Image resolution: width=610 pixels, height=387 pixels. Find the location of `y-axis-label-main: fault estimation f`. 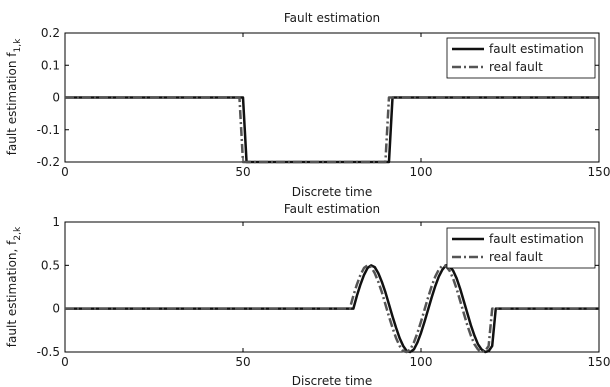

y-axis-label-main: fault estimation f is located at coordinates (12, 104).